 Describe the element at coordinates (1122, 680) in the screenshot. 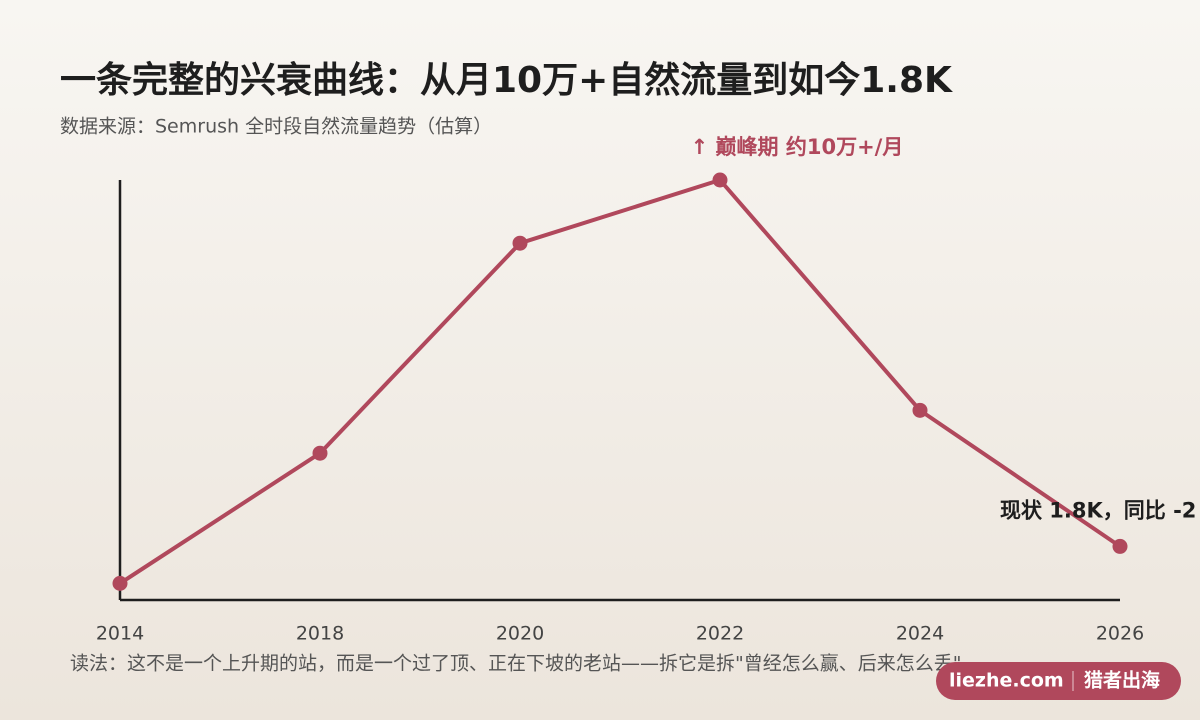

I see `badge-brand: 猎者出海` at that location.